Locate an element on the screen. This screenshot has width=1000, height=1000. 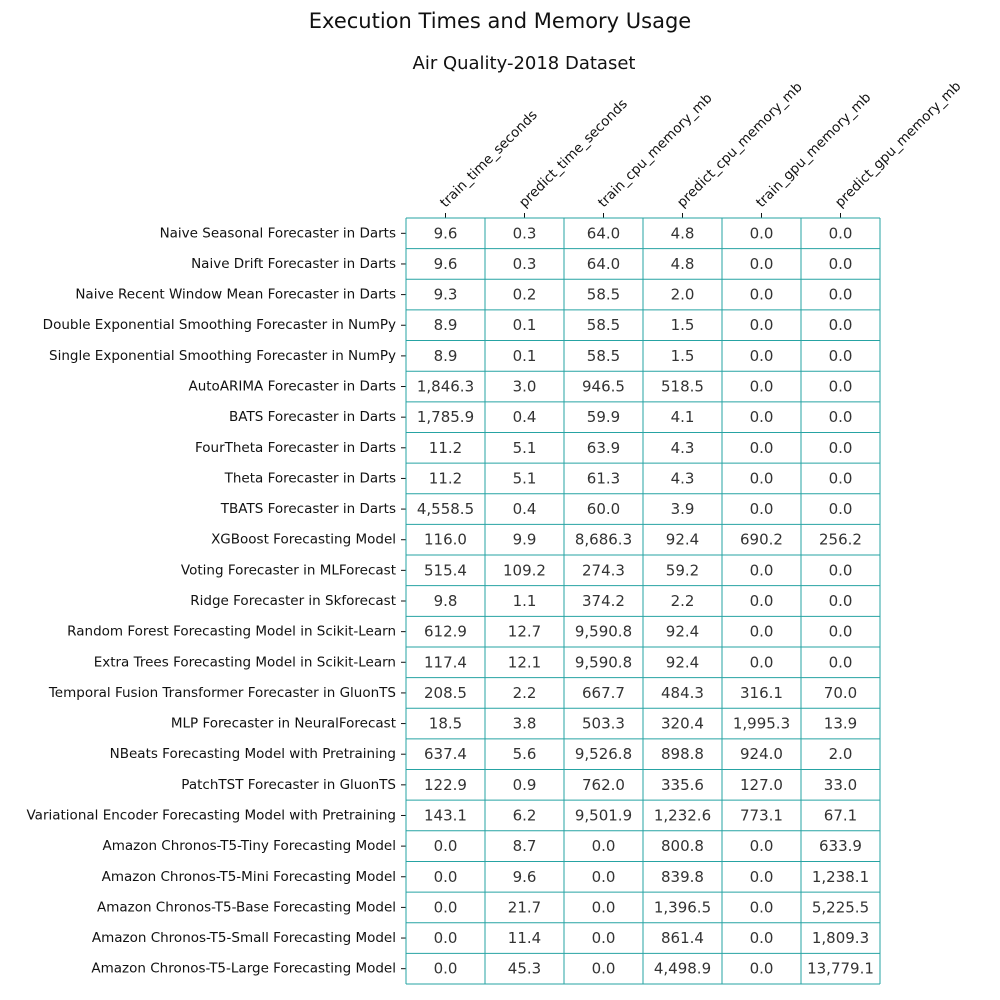
table-cell: 122.9 is located at coordinates (445, 785).